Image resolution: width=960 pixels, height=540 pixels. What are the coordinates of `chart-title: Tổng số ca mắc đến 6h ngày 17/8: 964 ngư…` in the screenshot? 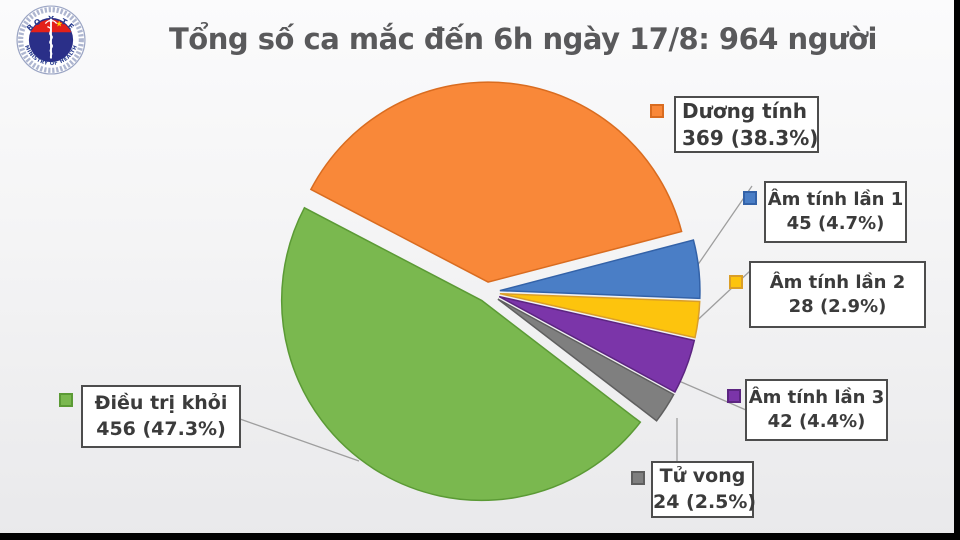 It's located at (523, 39).